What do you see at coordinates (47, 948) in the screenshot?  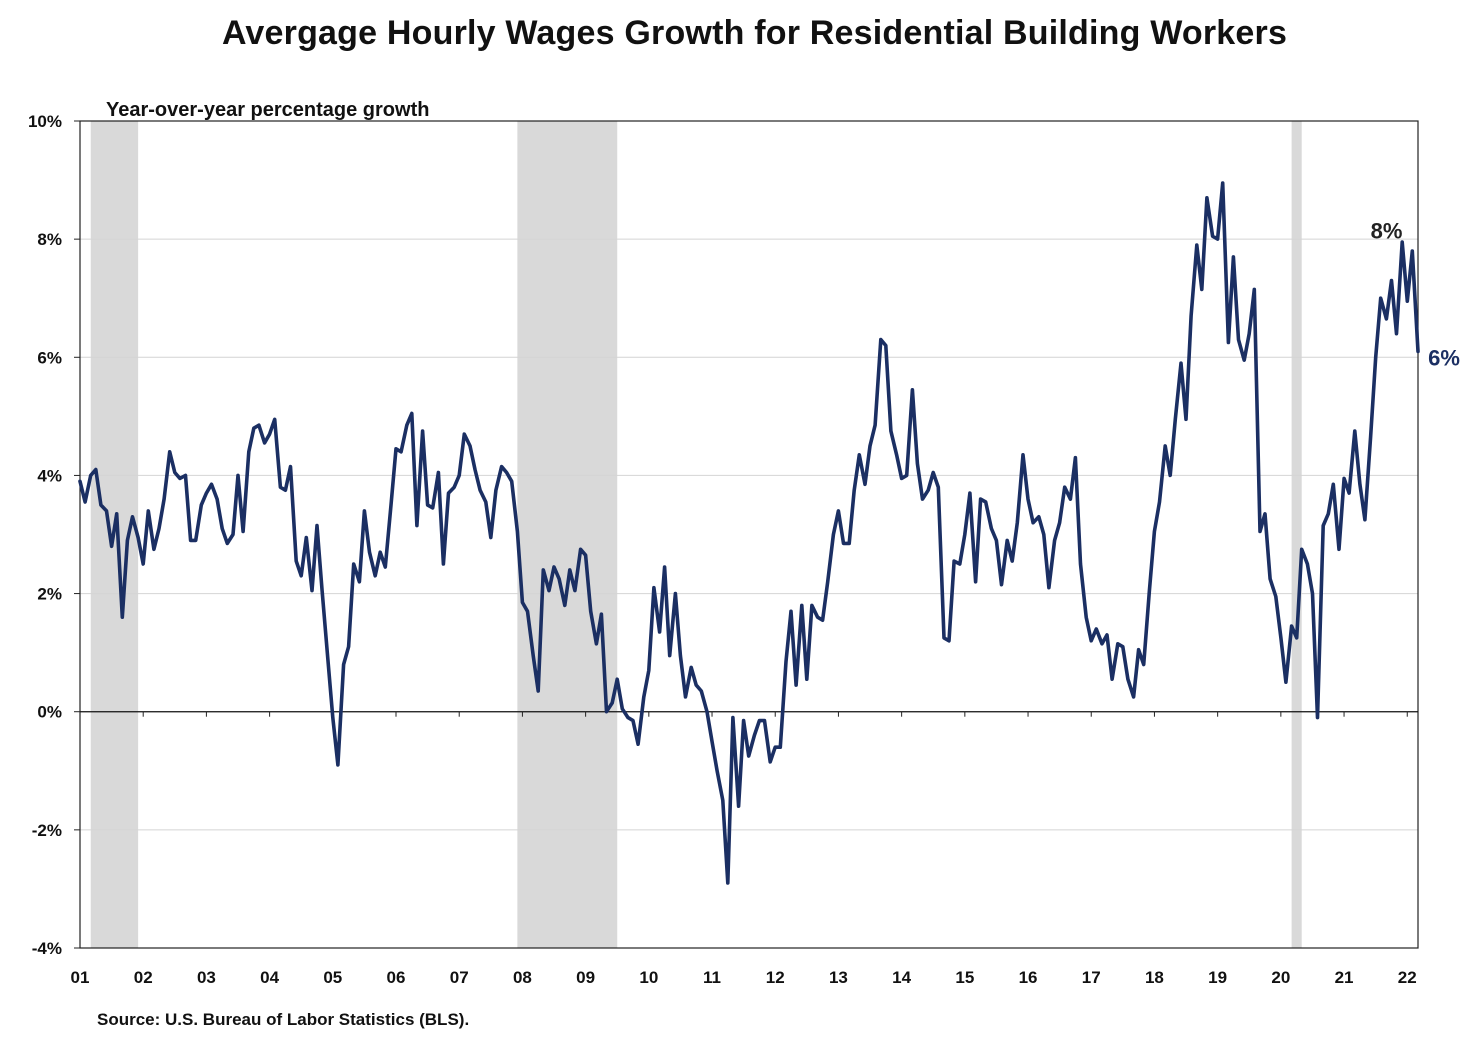 I see `y-tick-label: -4%` at bounding box center [47, 948].